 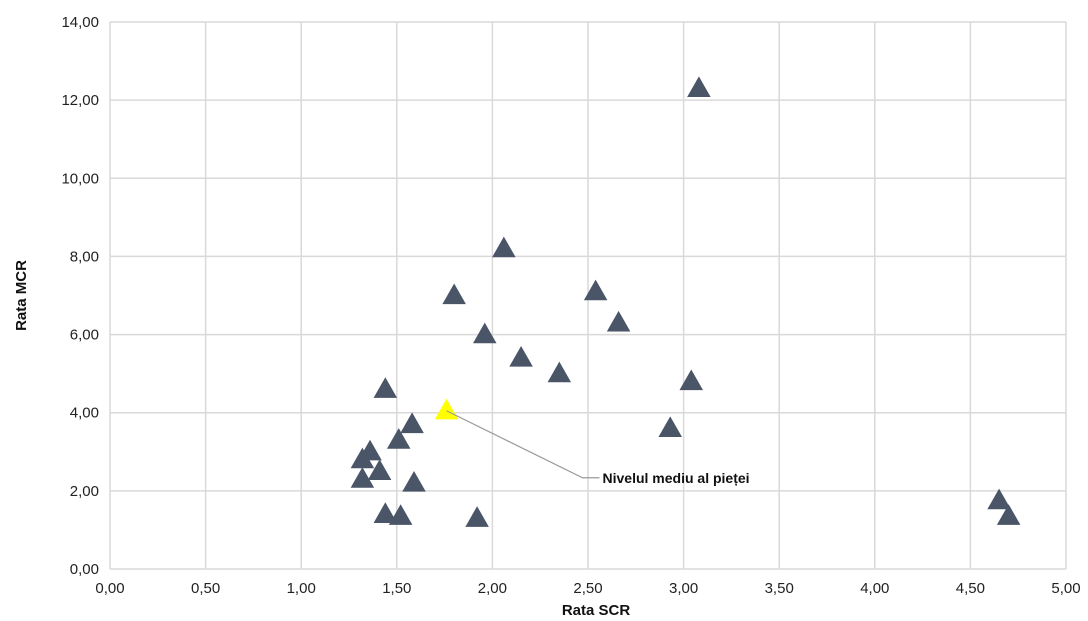 I want to click on y-tick-label: 12,00, so click(x=80, y=100).